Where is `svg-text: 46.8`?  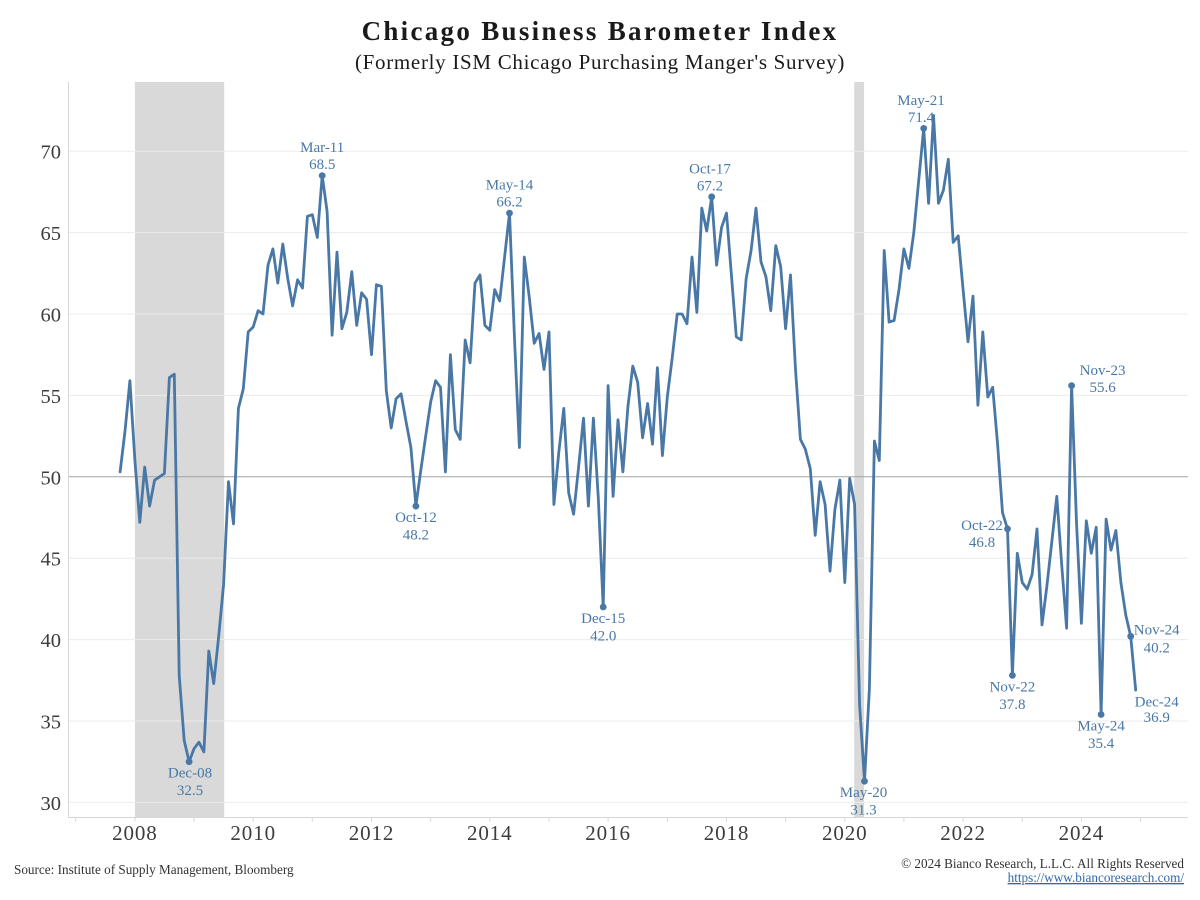 svg-text: 46.8 is located at coordinates (982, 543).